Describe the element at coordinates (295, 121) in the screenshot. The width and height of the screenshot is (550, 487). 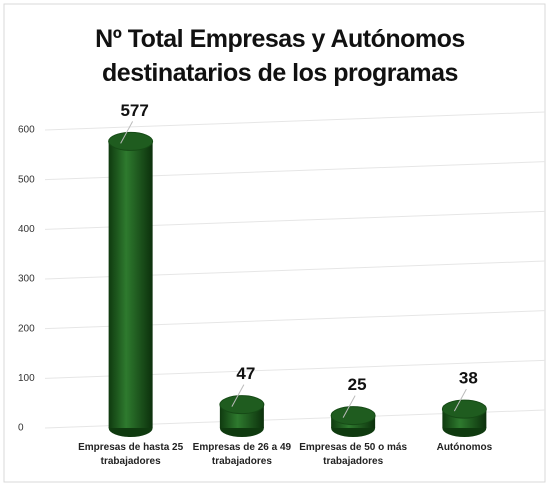
I see `grid-line` at that location.